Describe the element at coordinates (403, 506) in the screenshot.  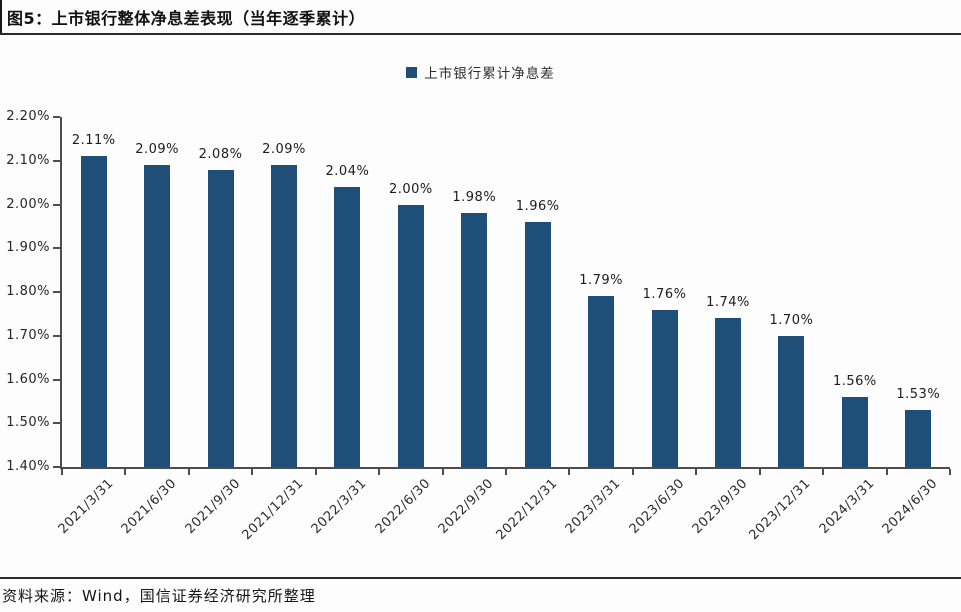
I see `x-axis-label: 2022/6/30` at that location.